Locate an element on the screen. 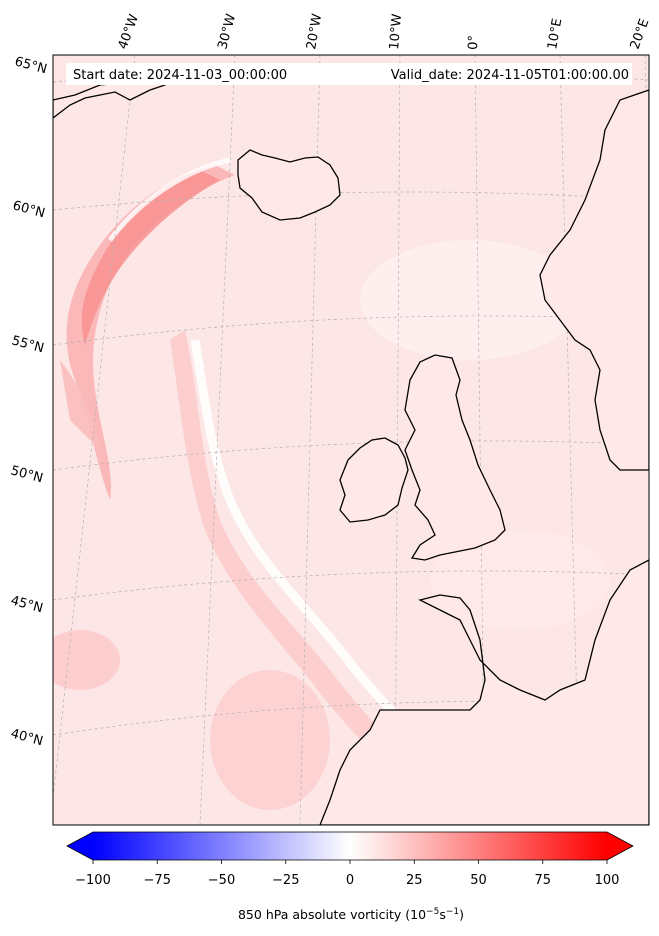  lat-label: 55°N is located at coordinates (28, 344).